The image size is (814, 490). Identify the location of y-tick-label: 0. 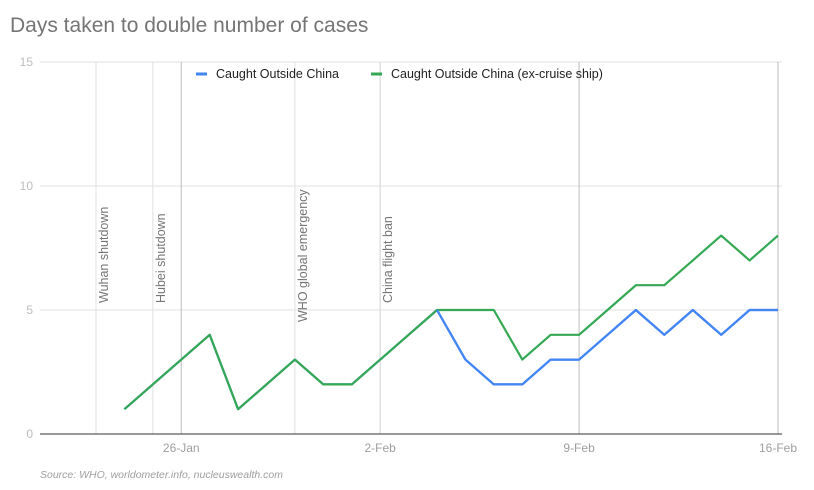
(29, 434).